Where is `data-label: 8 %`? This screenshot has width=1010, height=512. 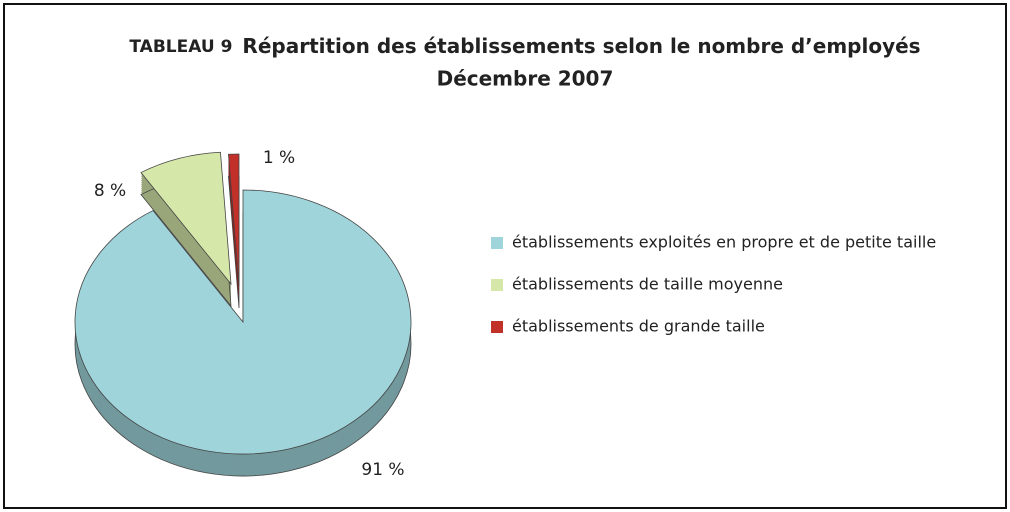 data-label: 8 % is located at coordinates (110, 191).